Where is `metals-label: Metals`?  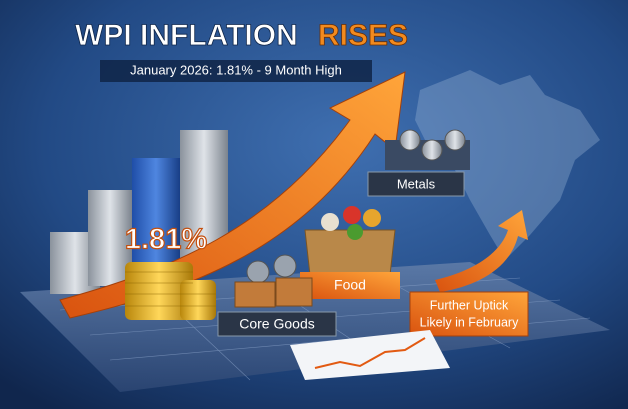
metals-label: Metals is located at coordinates (416, 183).